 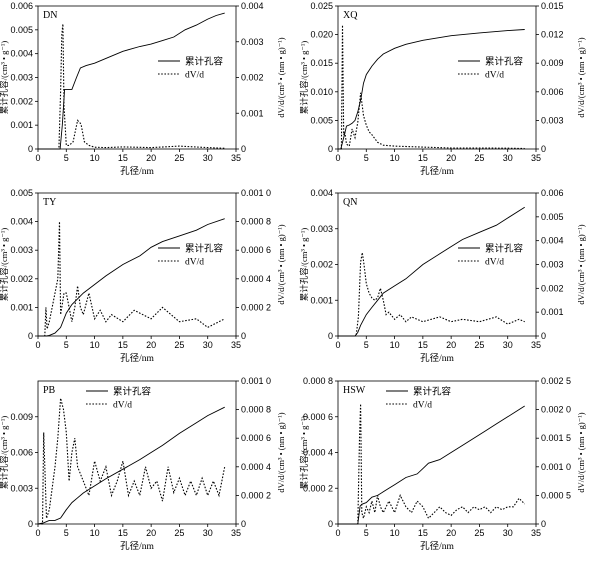 I want to click on y-tick-label: 0.020, so click(x=321, y=35).